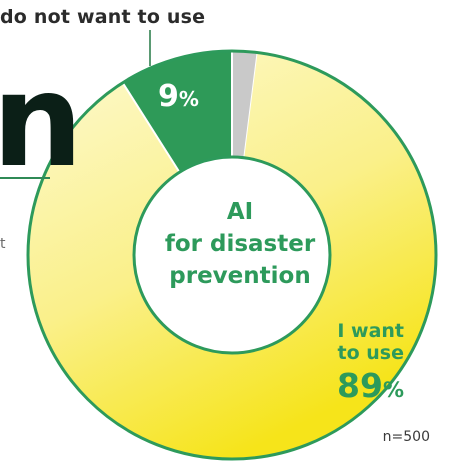 This screenshot has width=472, height=474. Describe the element at coordinates (370, 331) in the screenshot. I see `slice-label-line: I want` at that location.